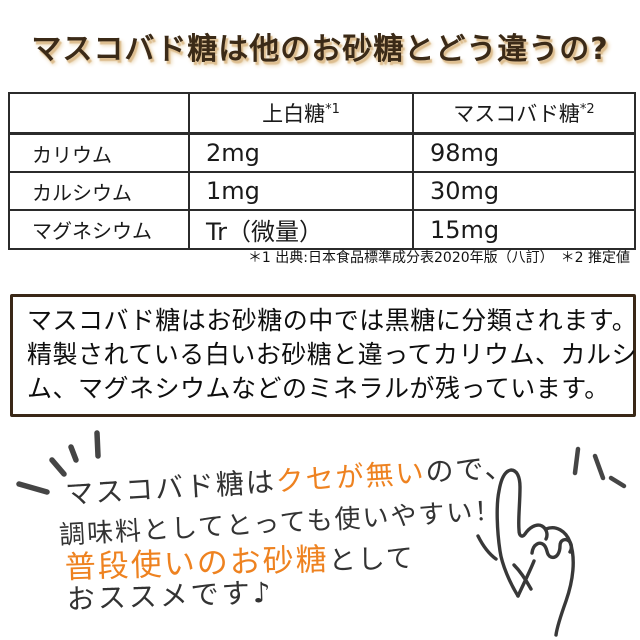 The width and height of the screenshot is (640, 640). What do you see at coordinates (99, 113) in the screenshot?
I see `col-header-empty` at bounding box center [99, 113].